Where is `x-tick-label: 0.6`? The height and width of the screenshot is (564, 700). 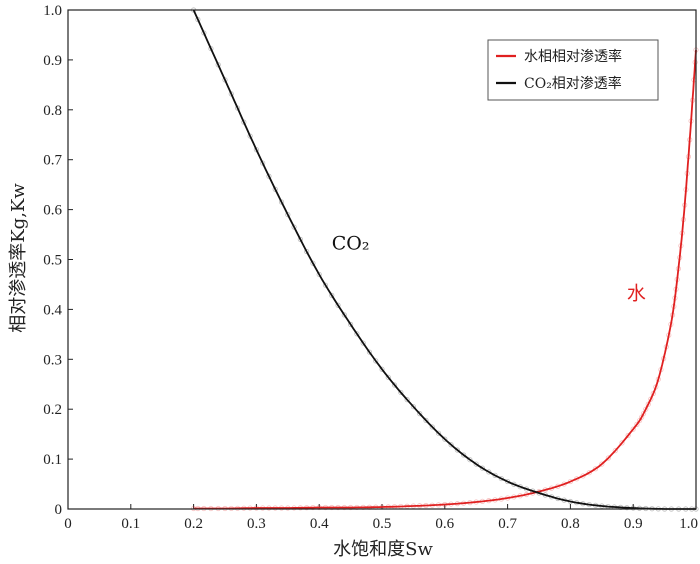 x-tick-label: 0.6 is located at coordinates (444, 524).